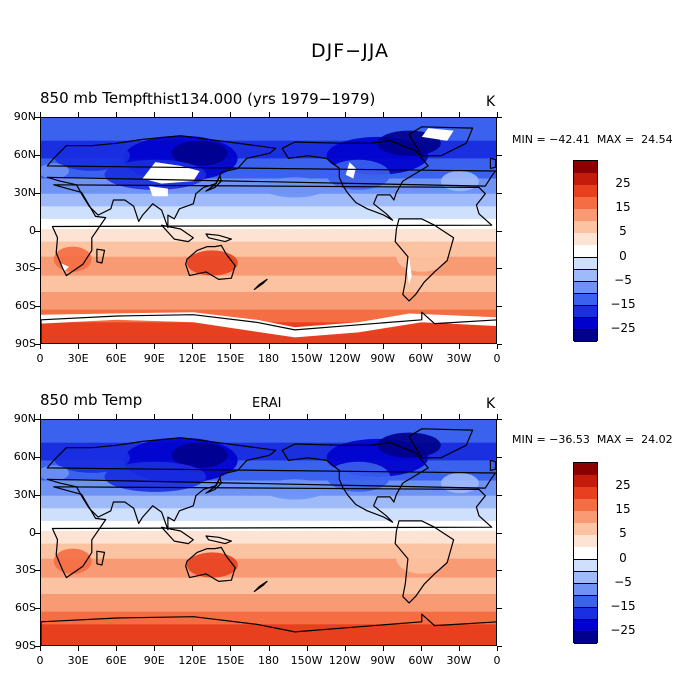  I want to click on lat-tick-label: 60N, so click(24, 456).